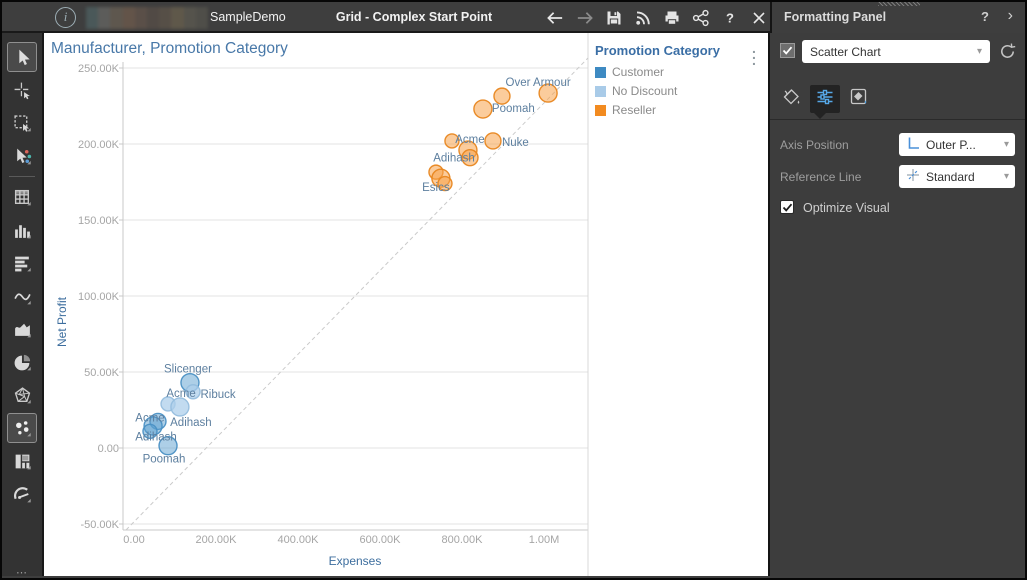 Image resolution: width=1027 pixels, height=580 pixels. I want to click on panel-divider, so click(769, 304).